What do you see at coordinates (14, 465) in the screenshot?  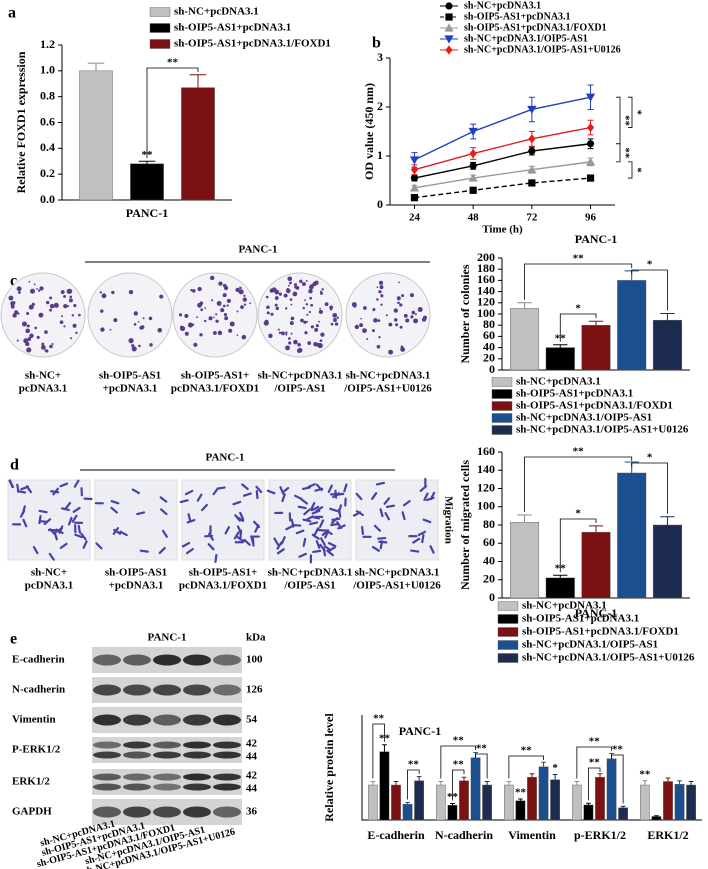 I see `panel-label: d` at bounding box center [14, 465].